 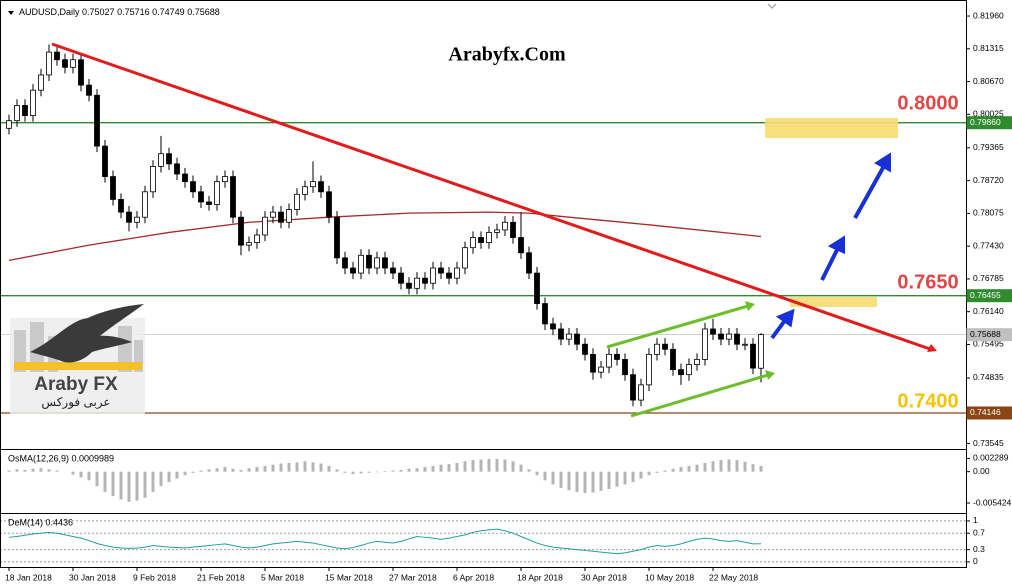 I want to click on y-tick-label: 0.7, so click(x=979, y=532).